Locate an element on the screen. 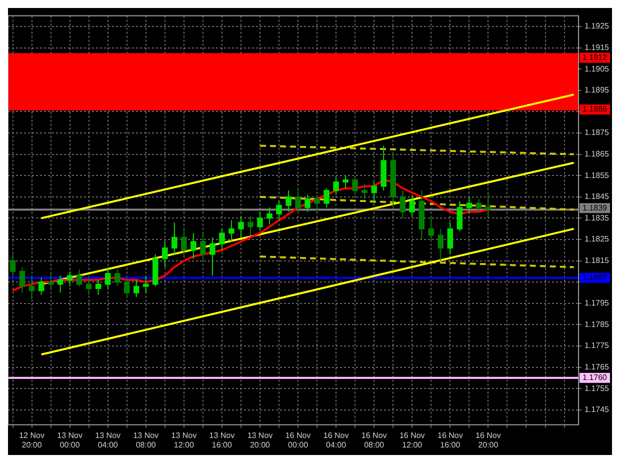 The height and width of the screenshot is (463, 620). y-tick-label: 1.1795 is located at coordinates (597, 303).